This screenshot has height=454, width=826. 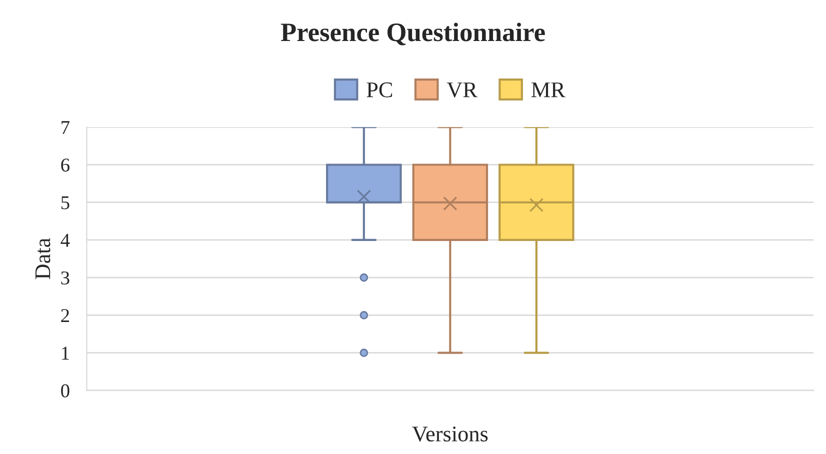 I want to click on legend-label: MR, so click(x=548, y=90).